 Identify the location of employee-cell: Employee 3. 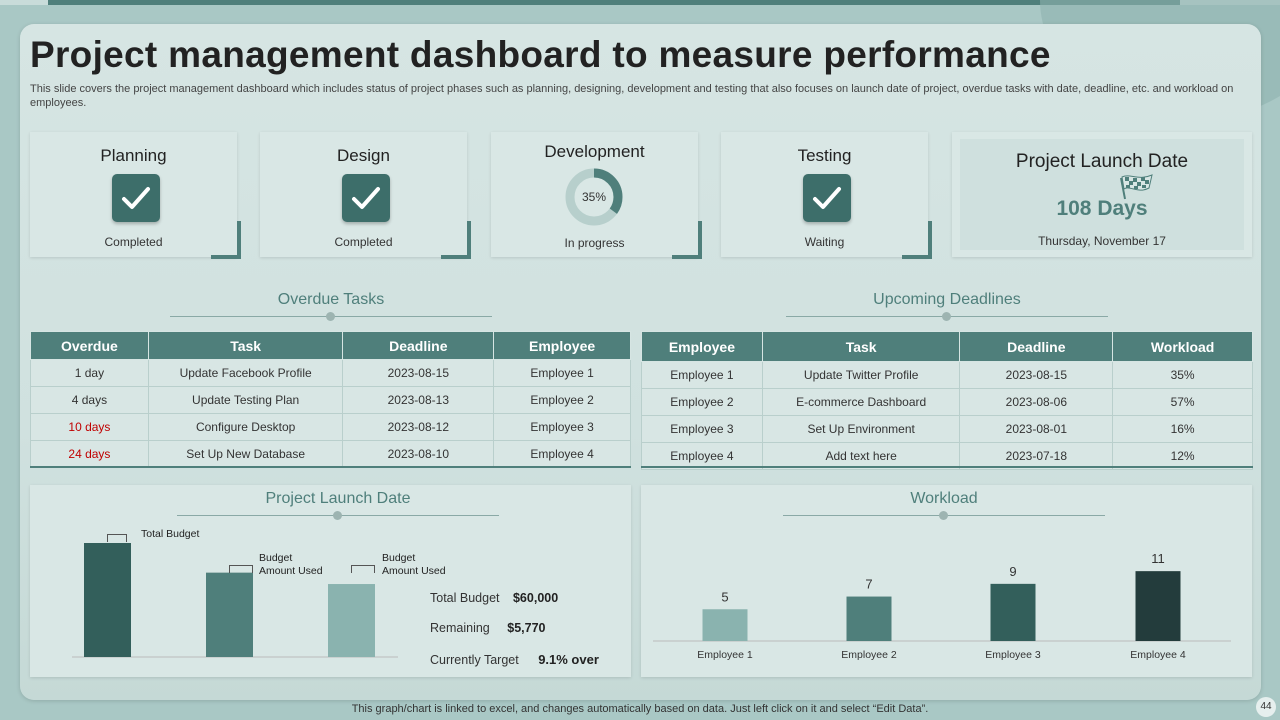
(562, 427).